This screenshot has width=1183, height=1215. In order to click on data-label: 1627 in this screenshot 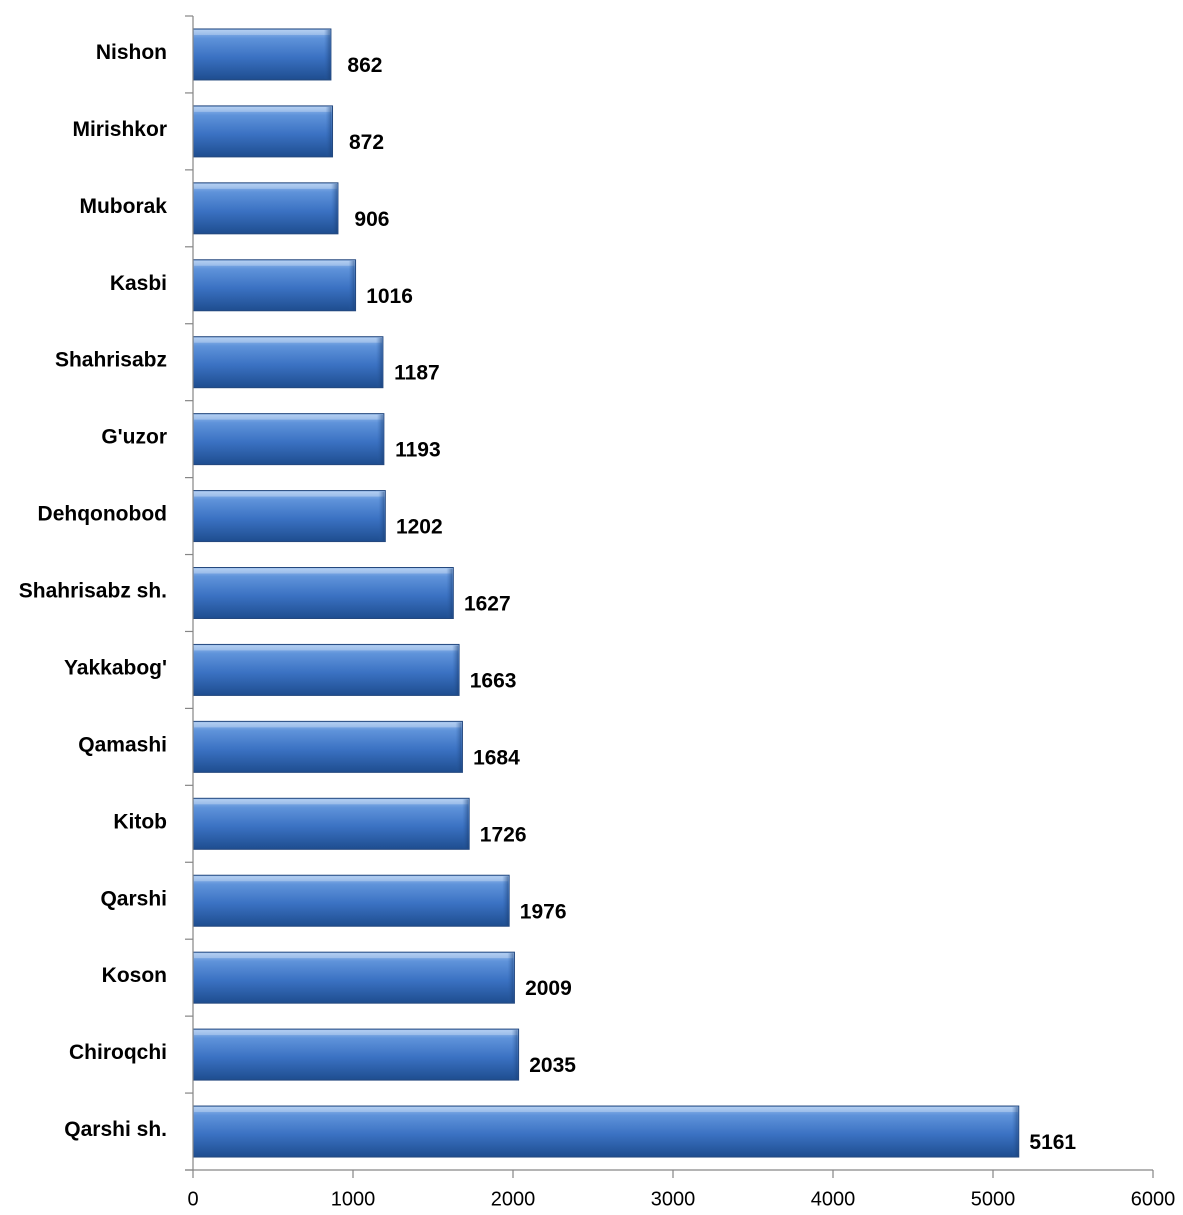, I will do `click(487, 604)`.